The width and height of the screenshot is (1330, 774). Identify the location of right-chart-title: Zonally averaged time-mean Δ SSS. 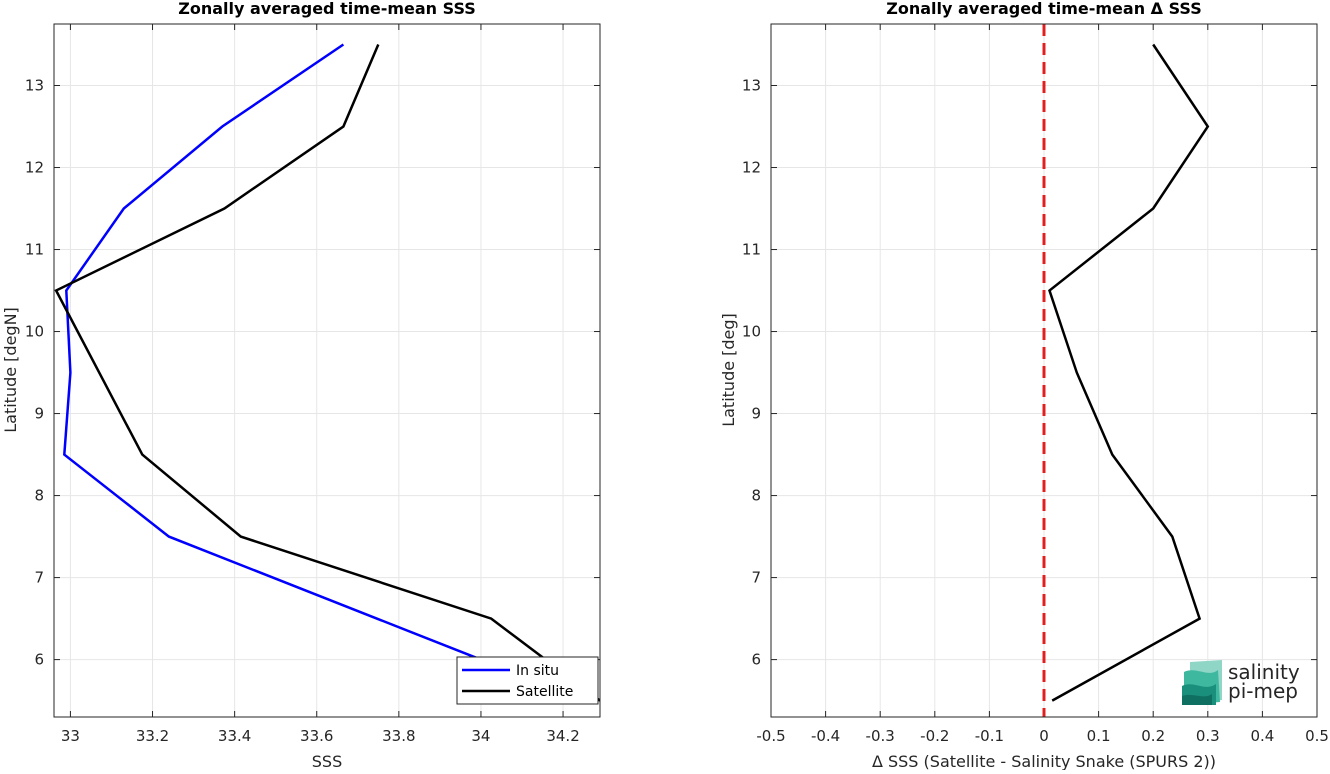
(1044, 9).